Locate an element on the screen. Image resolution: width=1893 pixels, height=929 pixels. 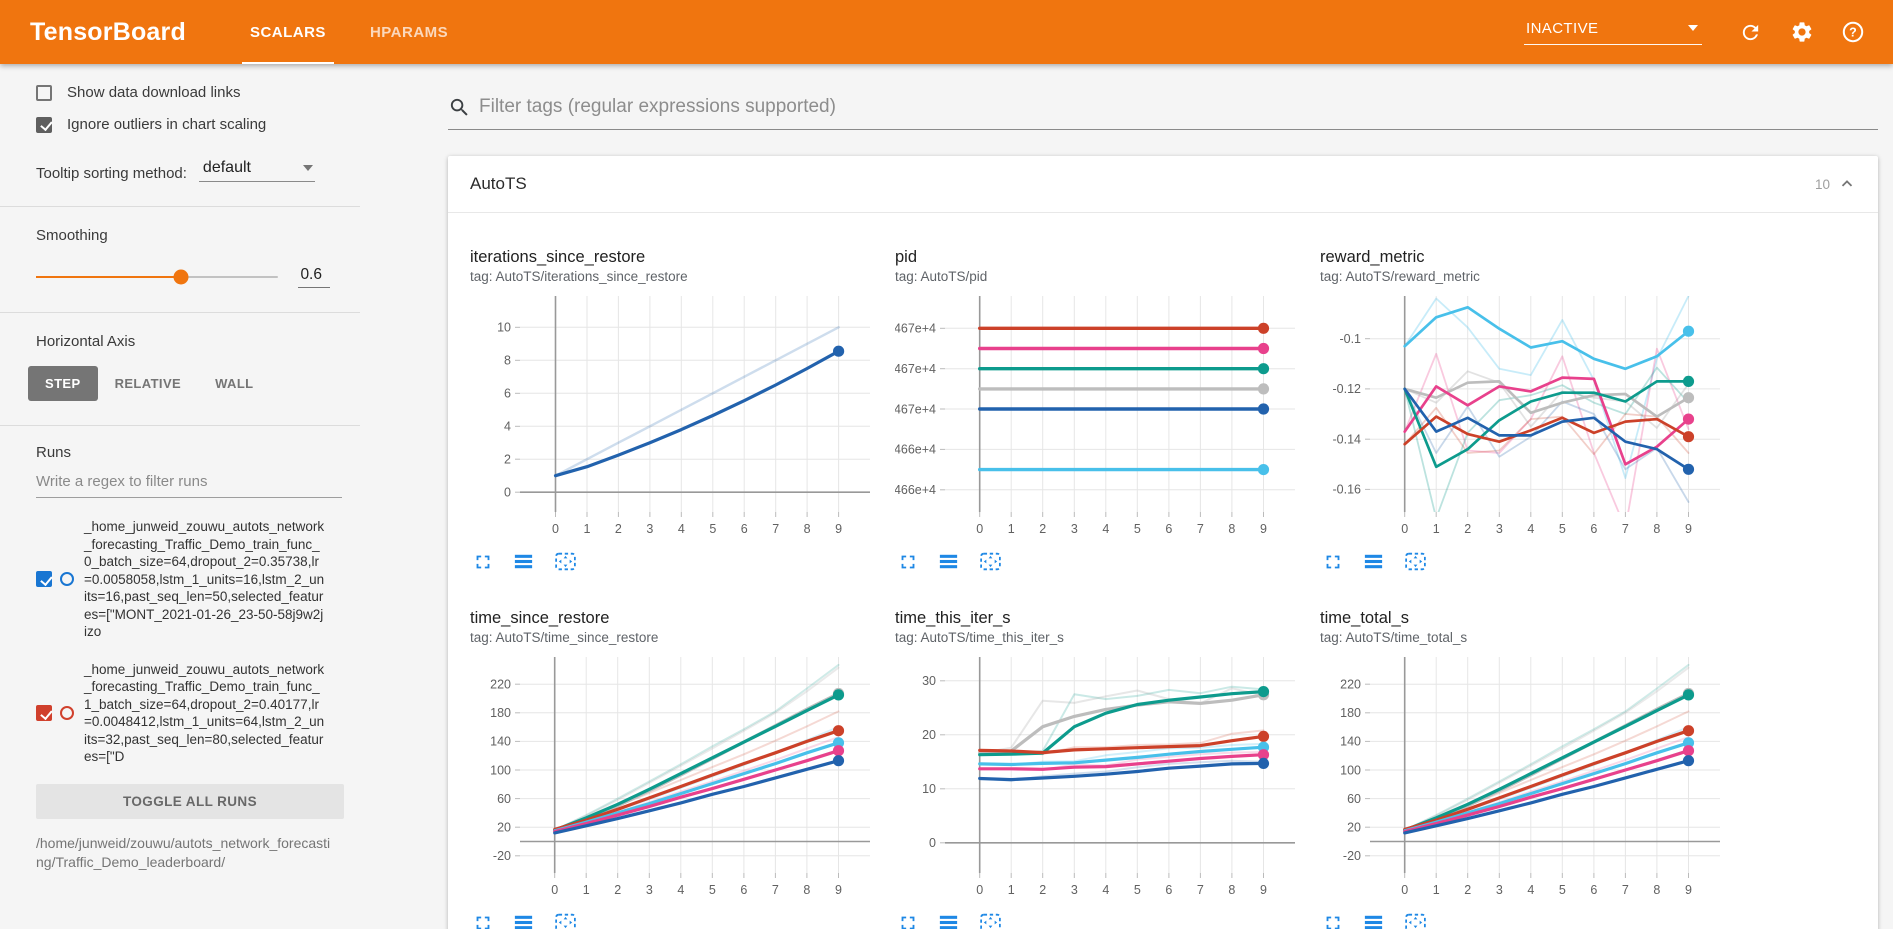
smoothing-value: 0.6 is located at coordinates (314, 277).